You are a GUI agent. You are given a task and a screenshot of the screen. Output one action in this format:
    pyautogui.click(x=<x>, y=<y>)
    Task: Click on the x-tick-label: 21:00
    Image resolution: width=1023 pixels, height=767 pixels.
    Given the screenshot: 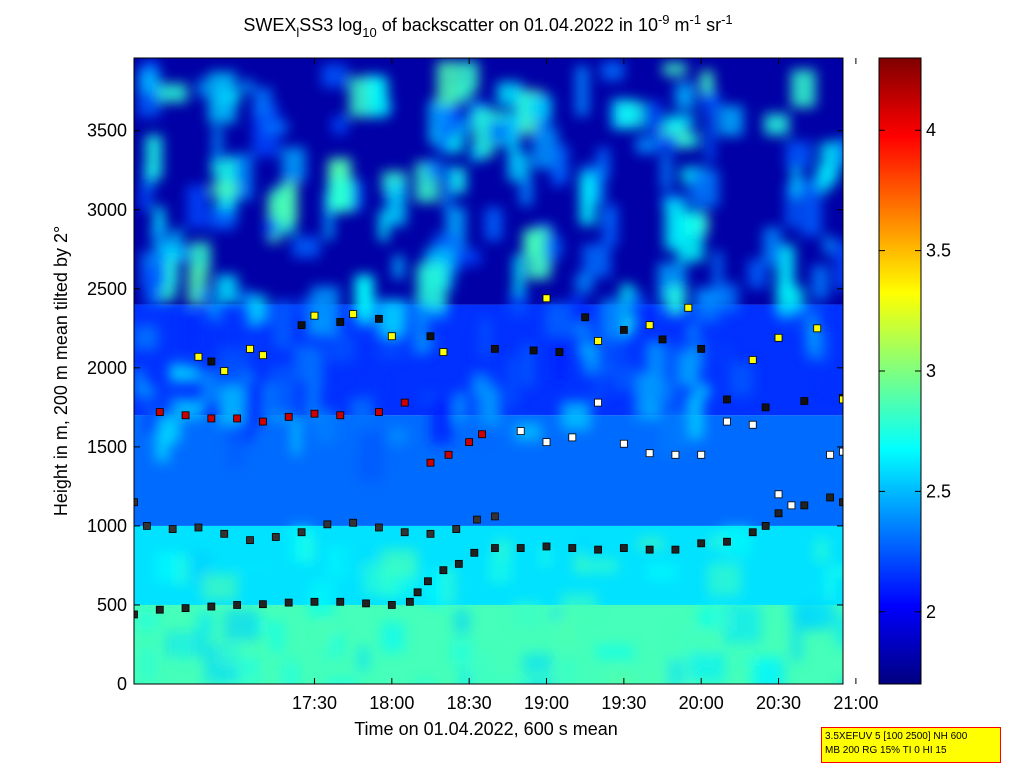 What is the action you would take?
    pyautogui.click(x=855, y=703)
    